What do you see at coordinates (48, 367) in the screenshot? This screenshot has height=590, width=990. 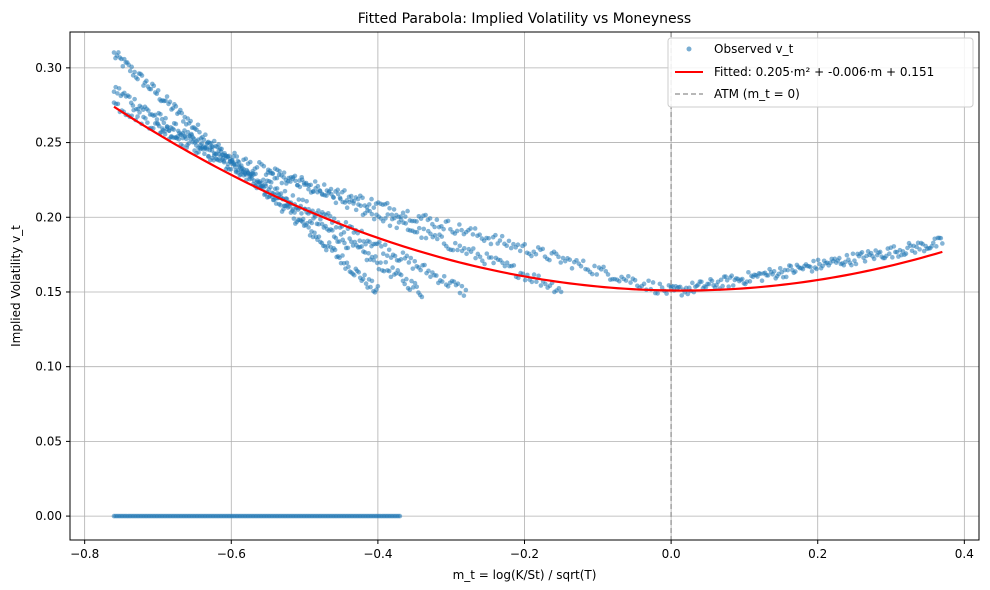 I see `y-tick-label: 0.10` at bounding box center [48, 367].